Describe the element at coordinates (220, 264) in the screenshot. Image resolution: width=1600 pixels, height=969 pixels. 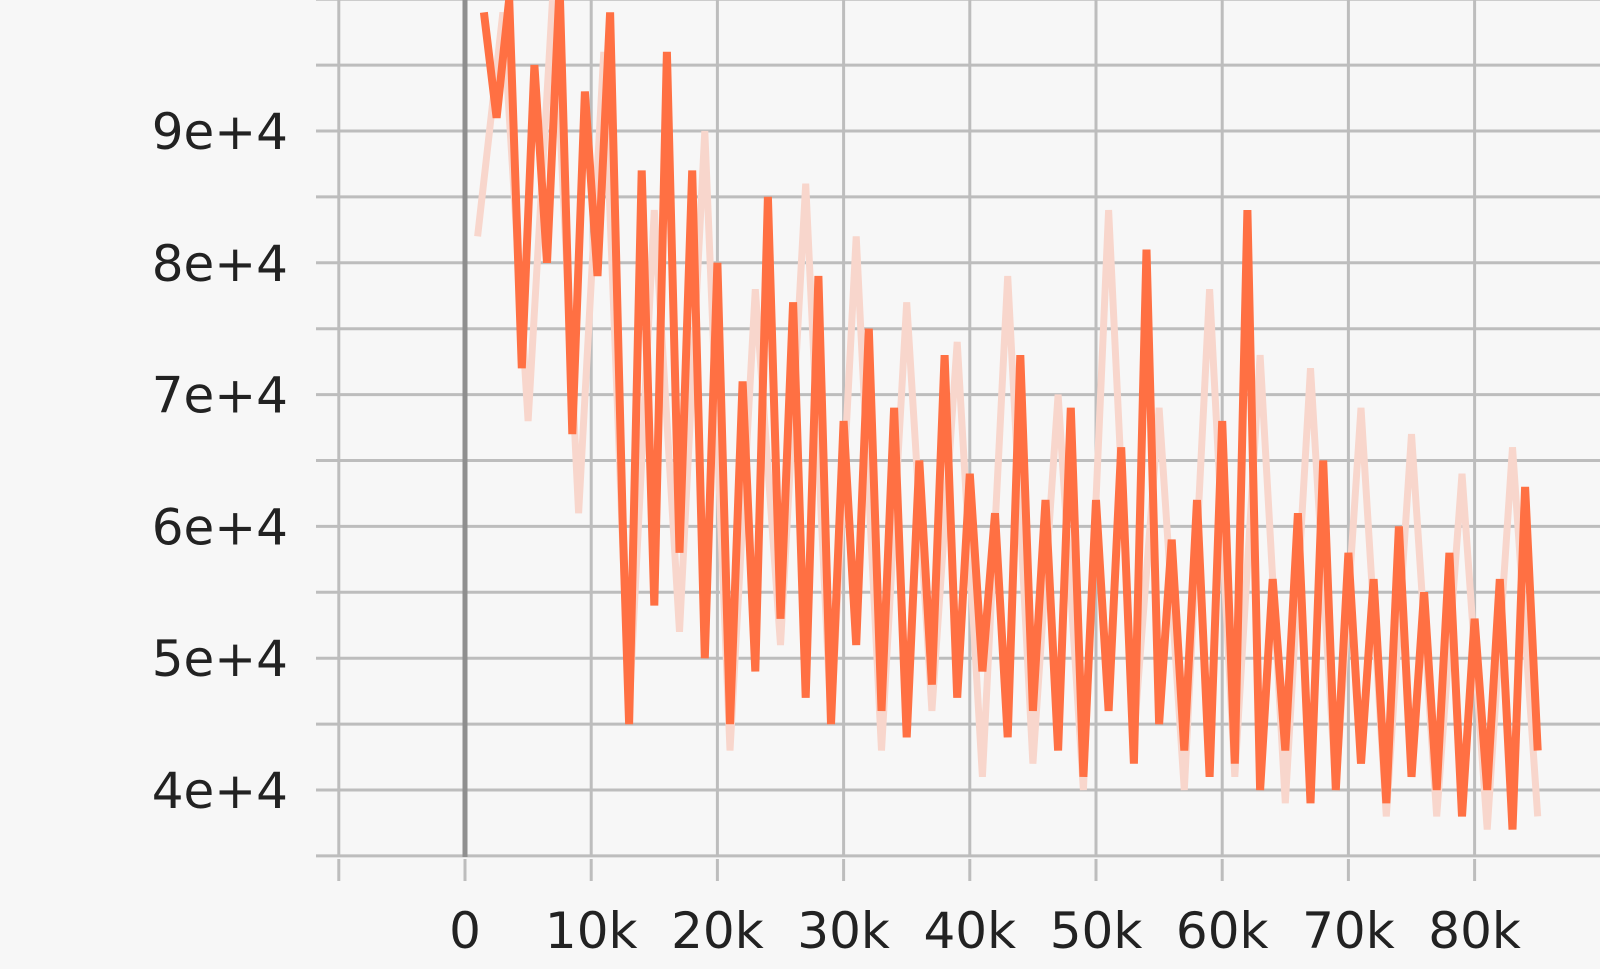
I see `y-tick-label: 8e+4` at that location.